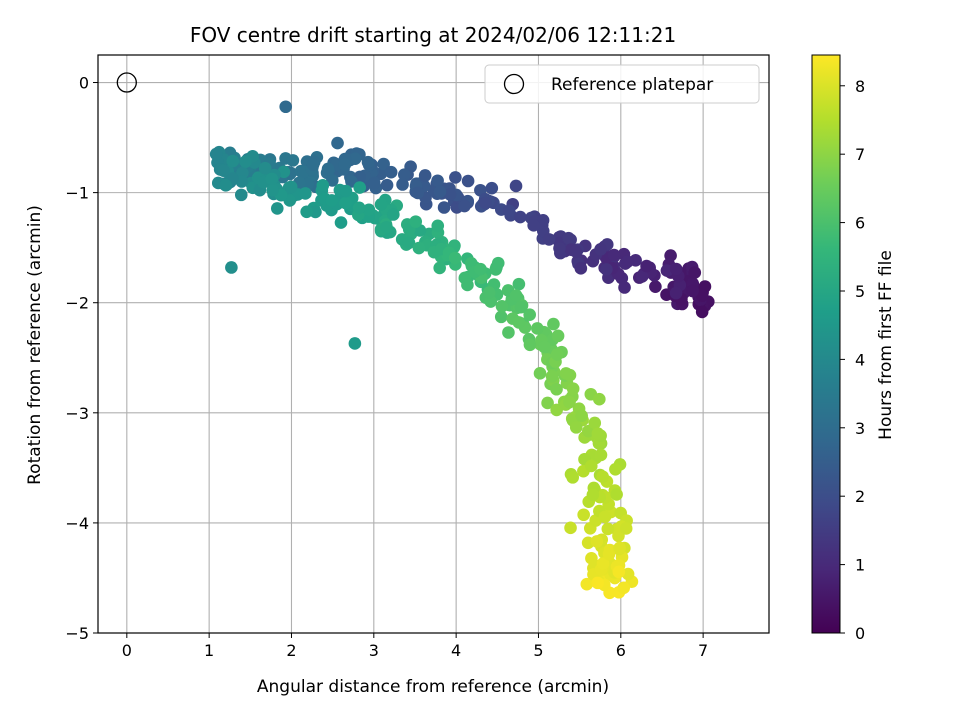 This screenshot has height=720, width=960. What do you see at coordinates (860, 154) in the screenshot?
I see `colorbar-tick-label: 7` at bounding box center [860, 154].